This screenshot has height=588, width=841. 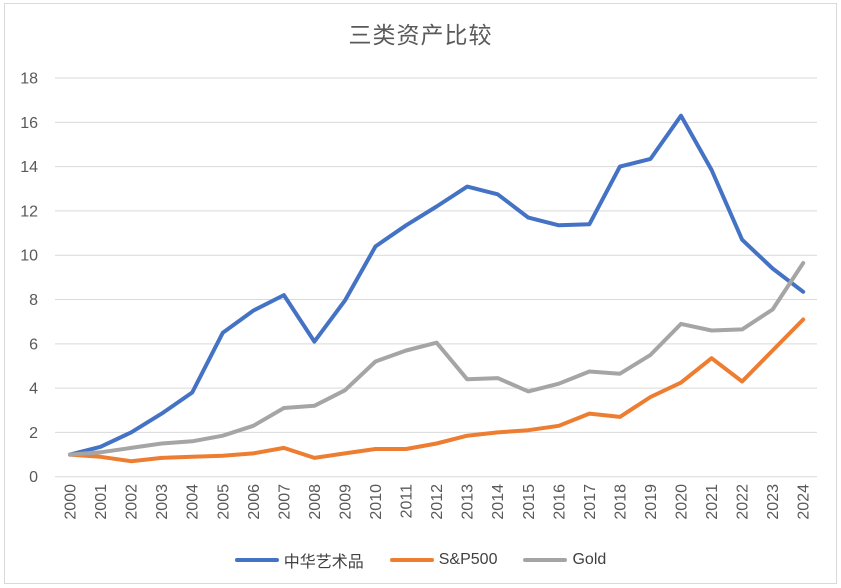 What do you see at coordinates (376, 502) in the screenshot?
I see `x-axis-tick-label: 2010` at bounding box center [376, 502].